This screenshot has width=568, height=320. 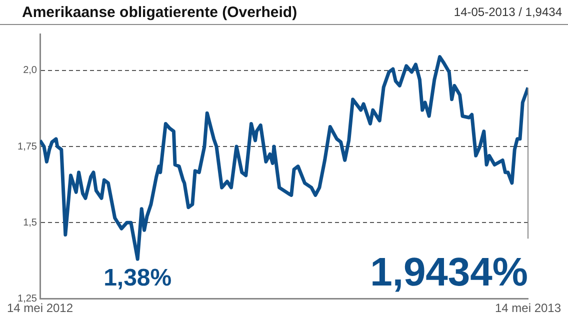 What do you see at coordinates (160, 12) in the screenshot?
I see `chart-title: Amerikaanse obligatierente (Overheid)` at bounding box center [160, 12].